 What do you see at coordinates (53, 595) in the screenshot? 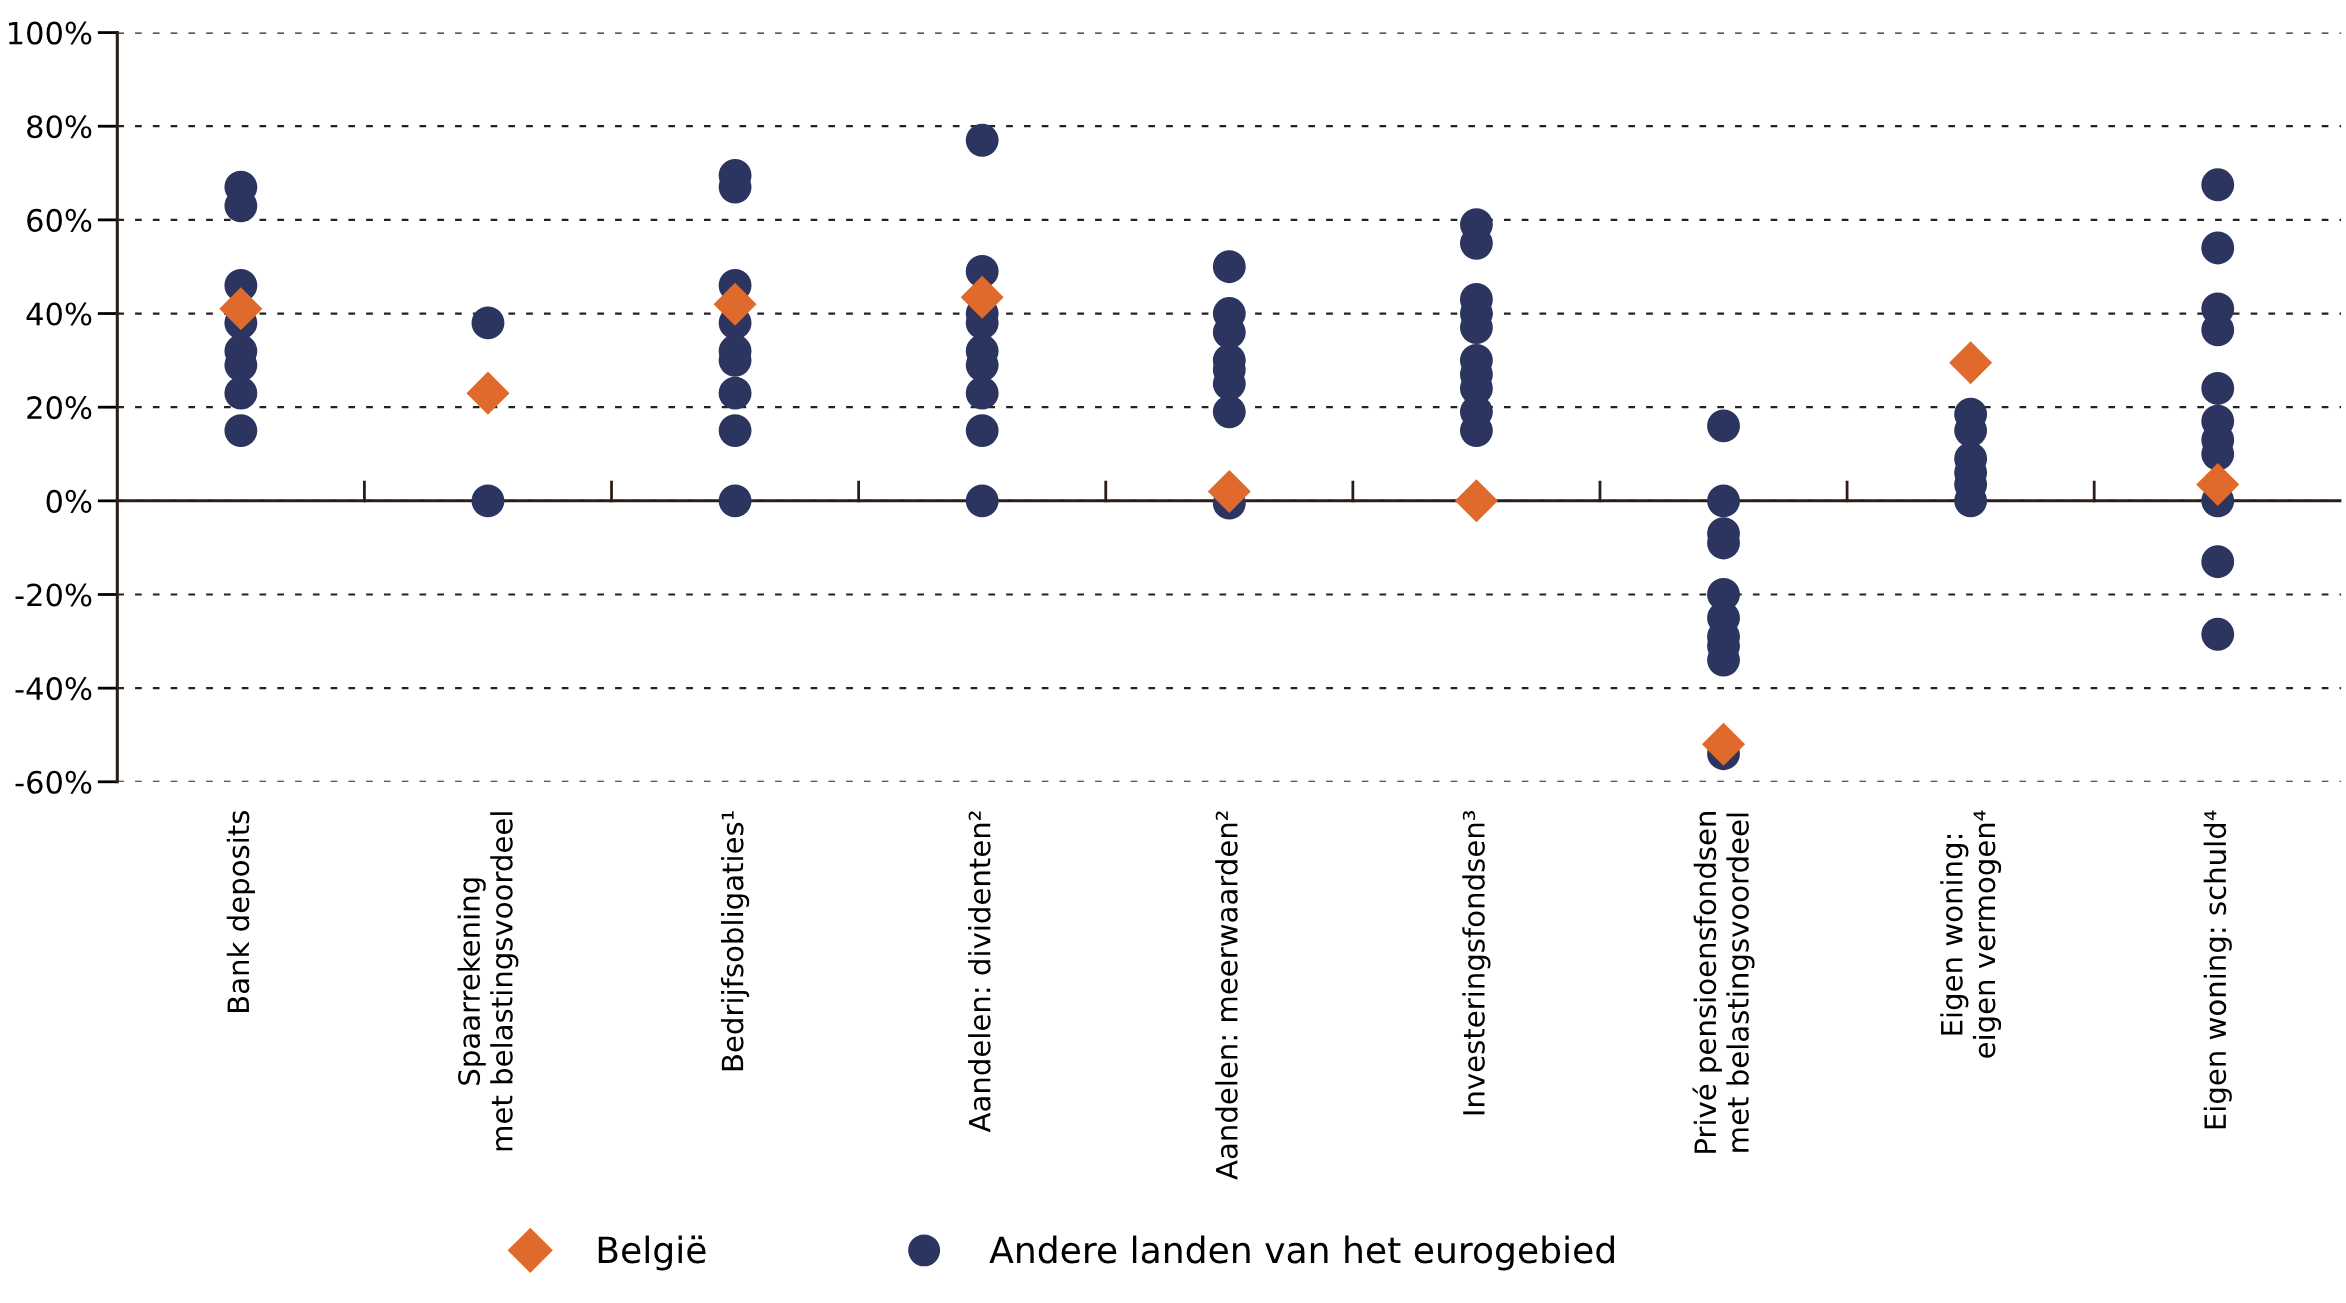
I see `y-tick-label: -20%` at bounding box center [53, 595].